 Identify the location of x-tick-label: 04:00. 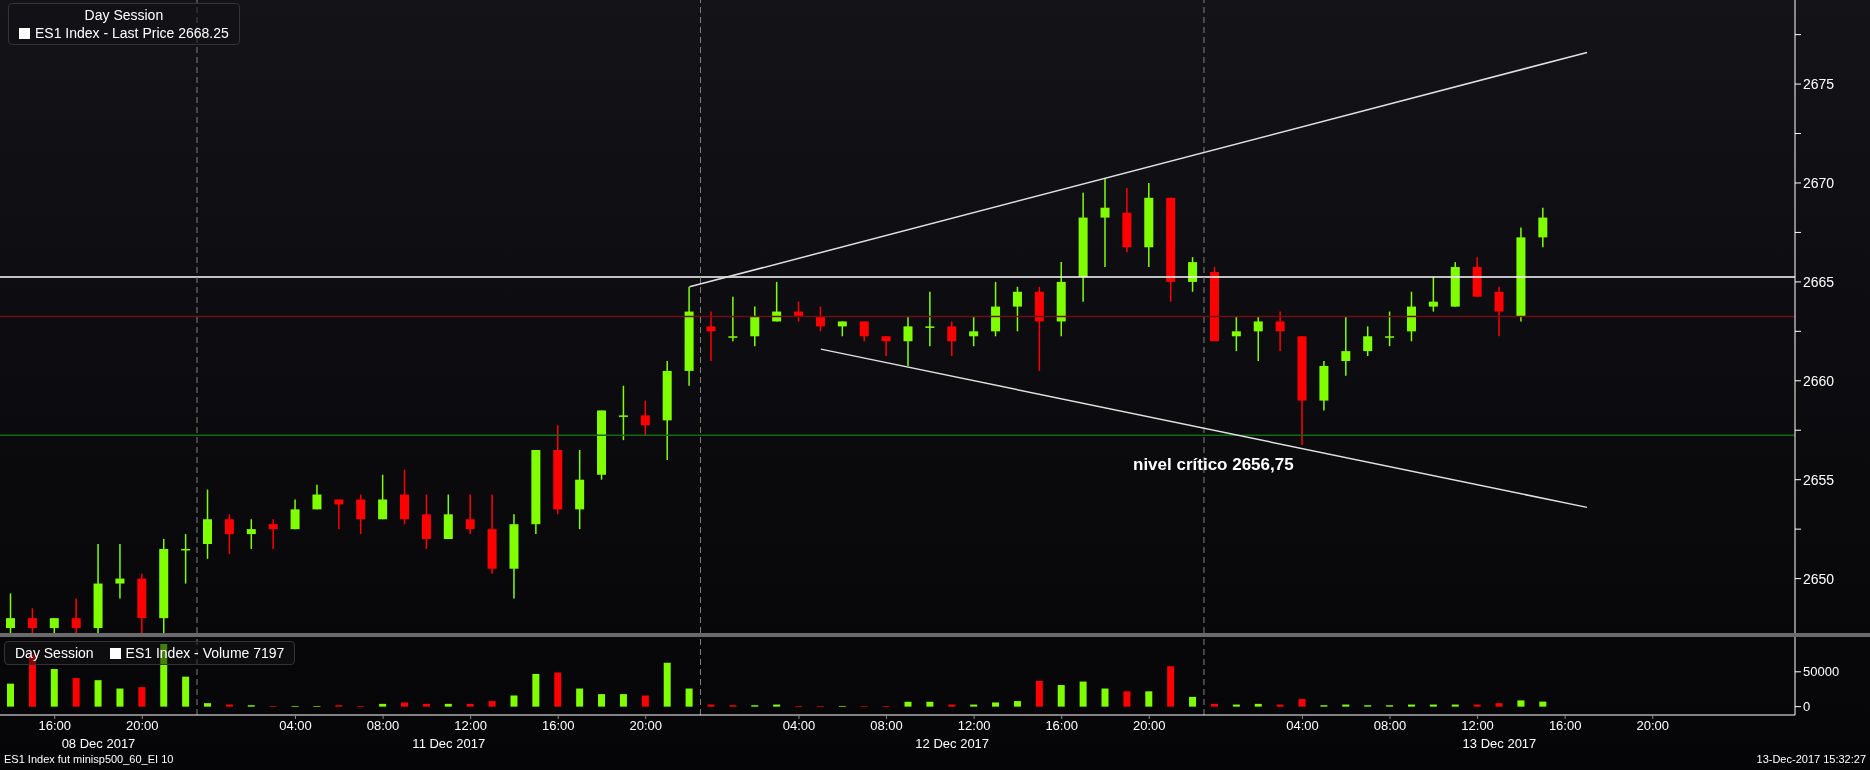
(295, 726).